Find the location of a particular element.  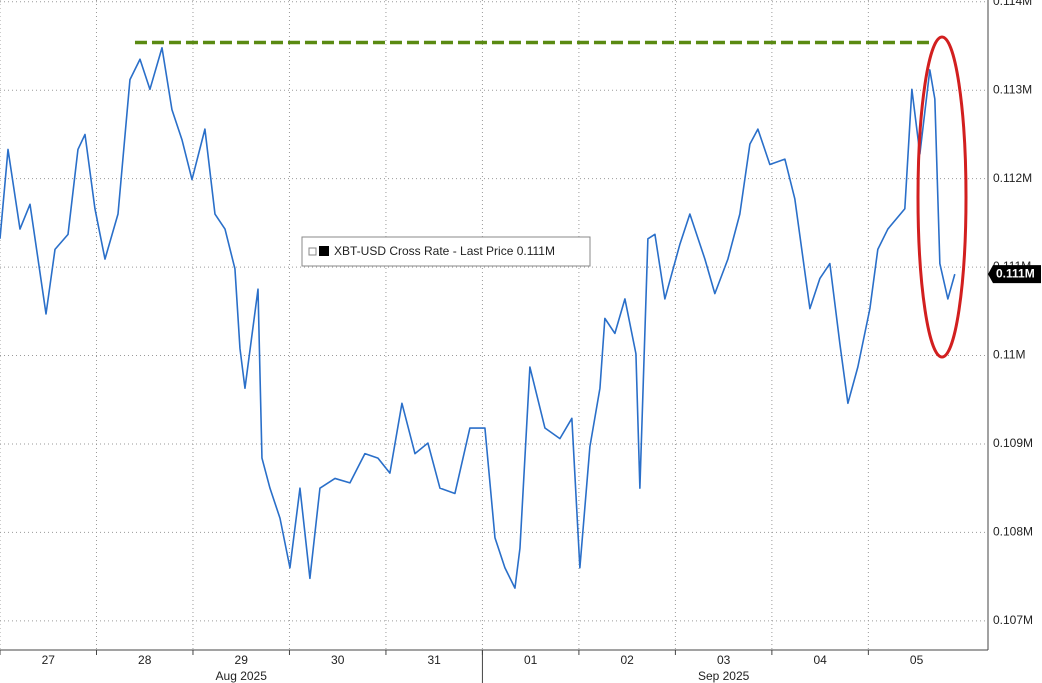

last-price-tag is located at coordinates (1014, 274).